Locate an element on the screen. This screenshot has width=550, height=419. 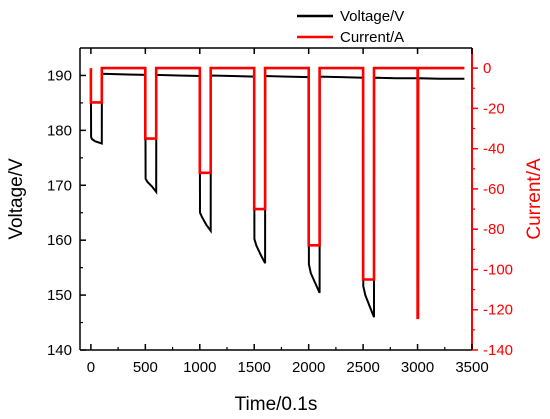
legend-label-current: Current/A is located at coordinates (372, 37).